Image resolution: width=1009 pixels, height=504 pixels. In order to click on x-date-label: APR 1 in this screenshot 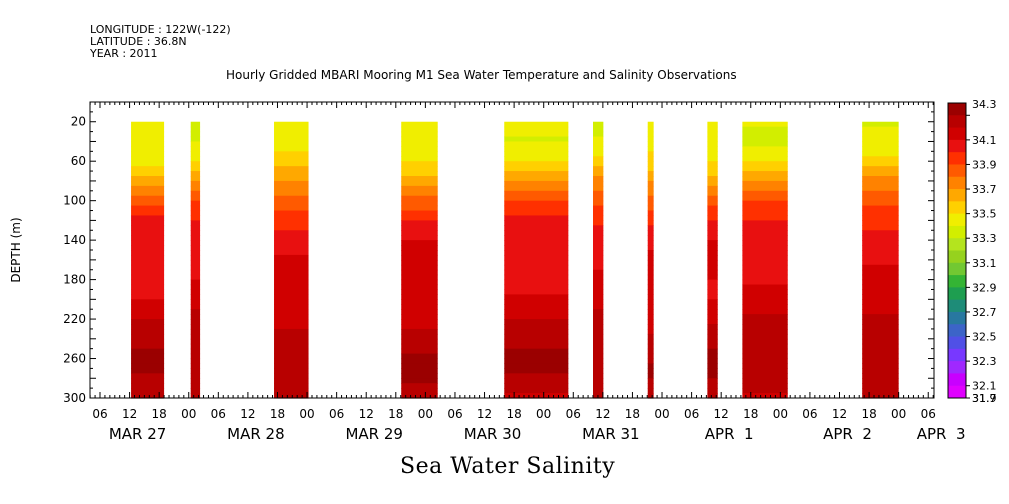, I will do `click(729, 434)`.